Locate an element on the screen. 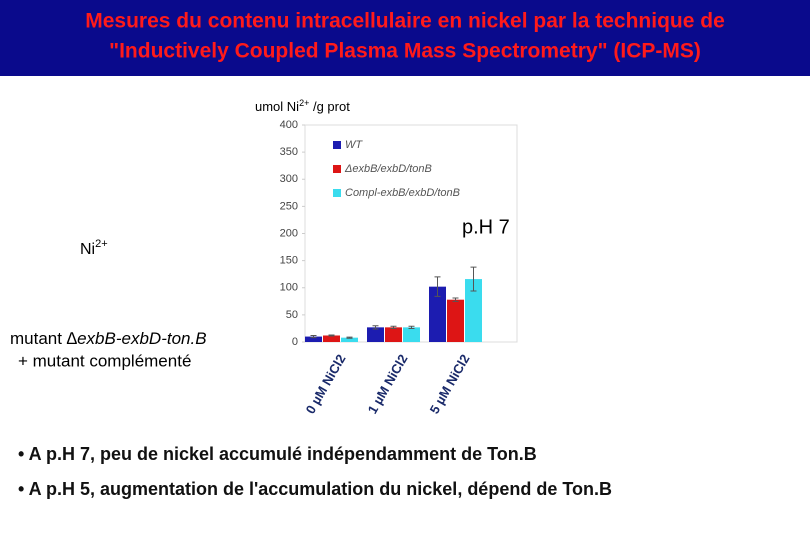 This screenshot has height=545, width=810. x-tick-label: 0 µM NiCl2 is located at coordinates (326, 384).